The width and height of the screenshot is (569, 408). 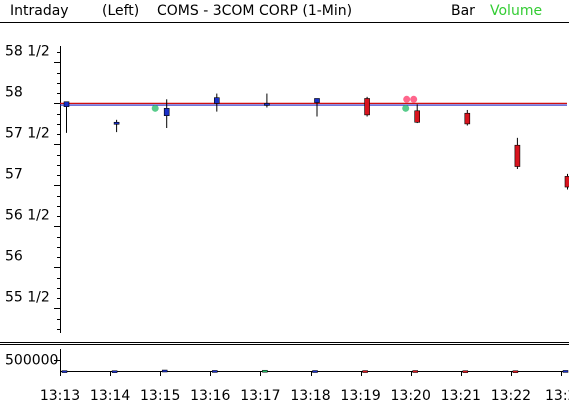 I want to click on volume-y-tick-label: 500000, so click(x=31, y=361).